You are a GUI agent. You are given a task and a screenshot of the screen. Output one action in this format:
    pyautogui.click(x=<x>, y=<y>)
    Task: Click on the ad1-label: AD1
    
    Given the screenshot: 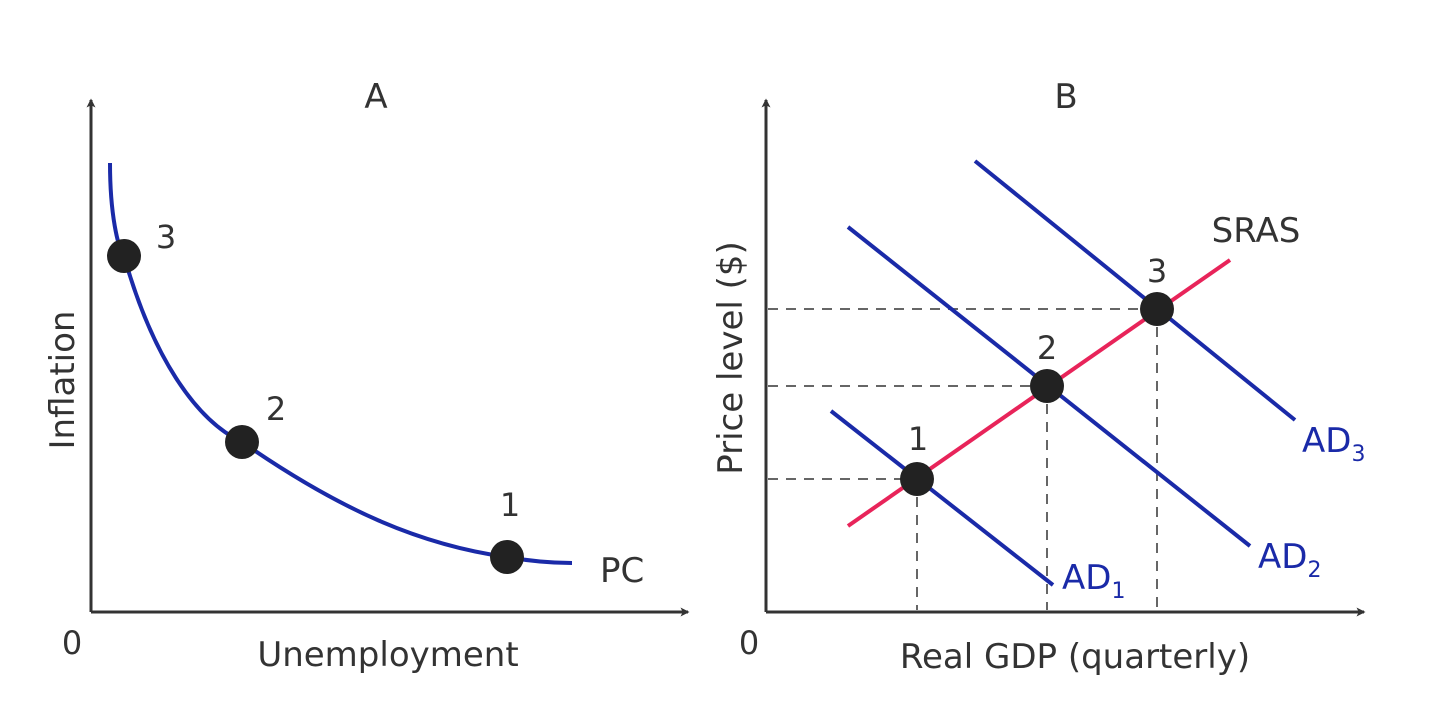 What is the action you would take?
    pyautogui.click(x=1093, y=581)
    